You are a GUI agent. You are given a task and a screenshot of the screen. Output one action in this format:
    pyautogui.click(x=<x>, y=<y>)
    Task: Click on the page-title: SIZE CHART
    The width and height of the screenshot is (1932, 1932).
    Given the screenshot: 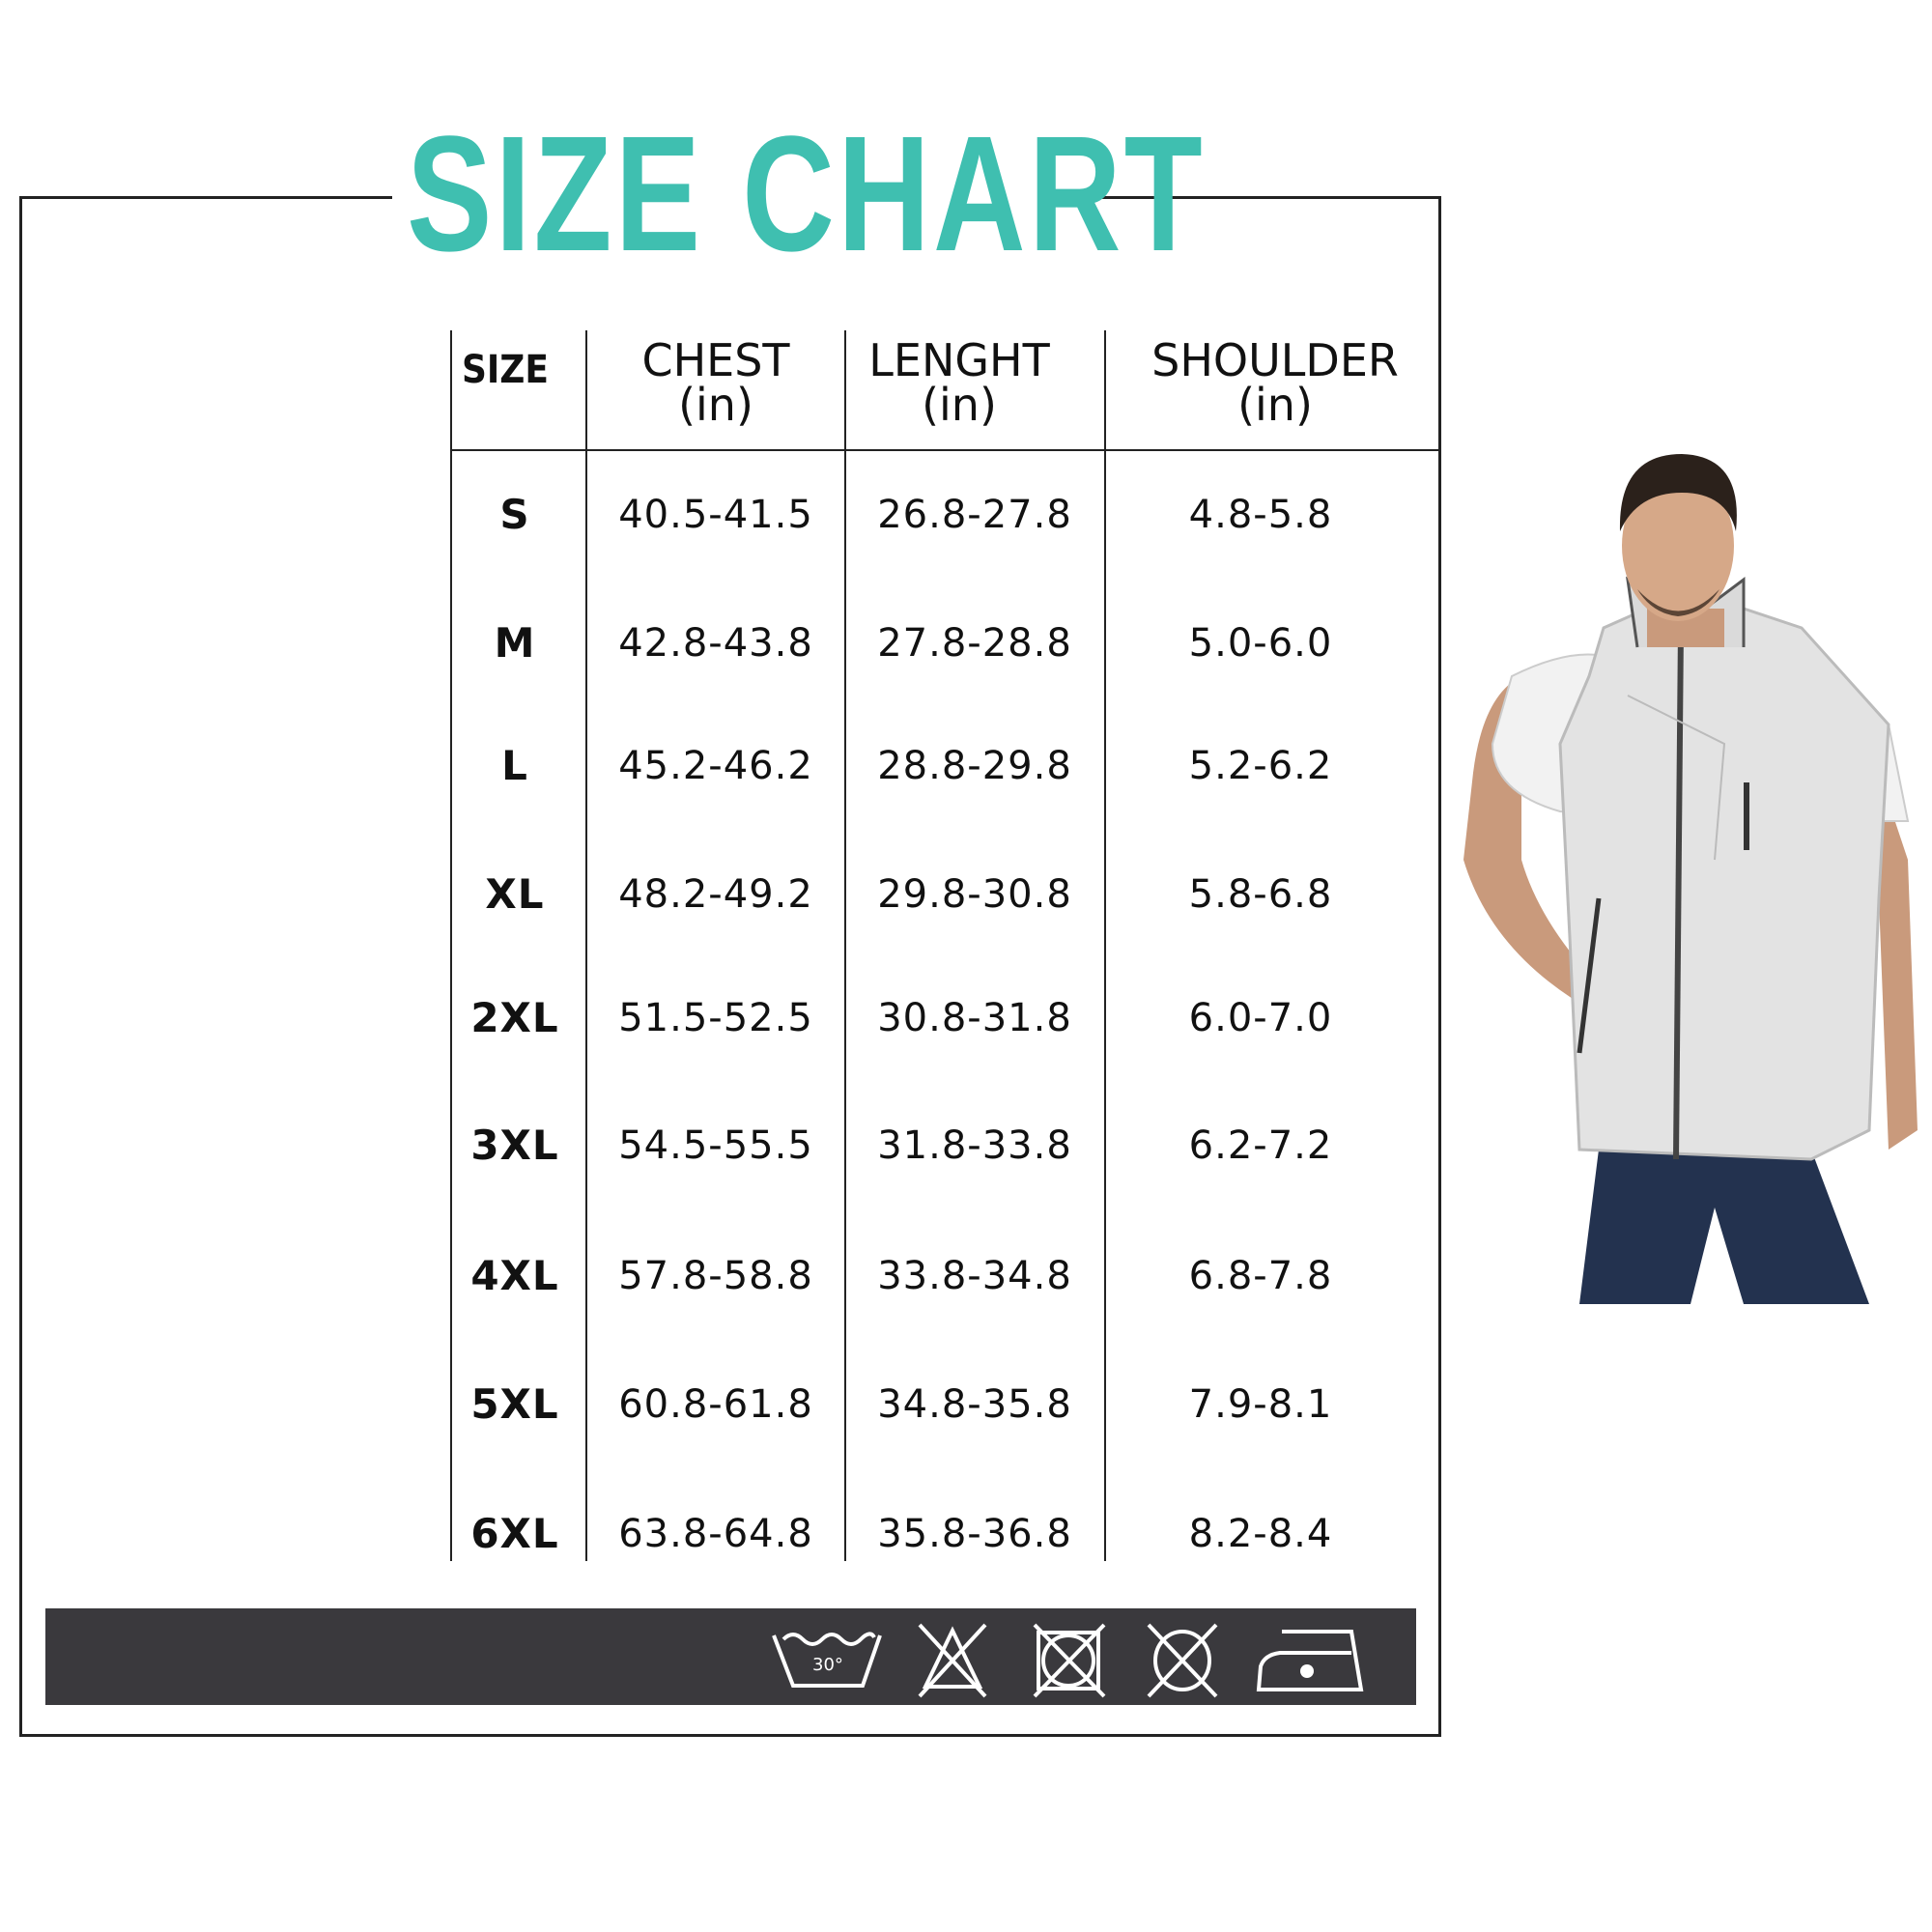 What is the action you would take?
    pyautogui.click(x=806, y=194)
    